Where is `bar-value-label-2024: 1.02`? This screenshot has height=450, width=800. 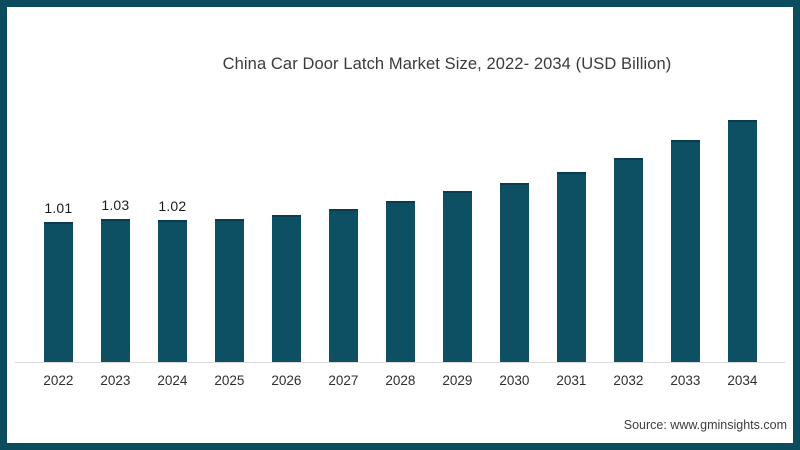
bar-value-label-2024: 1.02 is located at coordinates (172, 206).